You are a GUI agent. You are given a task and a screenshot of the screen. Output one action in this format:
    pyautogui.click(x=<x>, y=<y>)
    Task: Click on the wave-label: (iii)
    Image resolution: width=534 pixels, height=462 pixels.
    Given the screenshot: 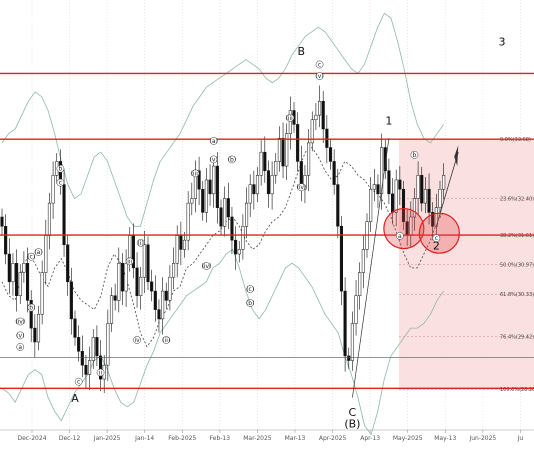 What is the action you would take?
    pyautogui.click(x=196, y=173)
    